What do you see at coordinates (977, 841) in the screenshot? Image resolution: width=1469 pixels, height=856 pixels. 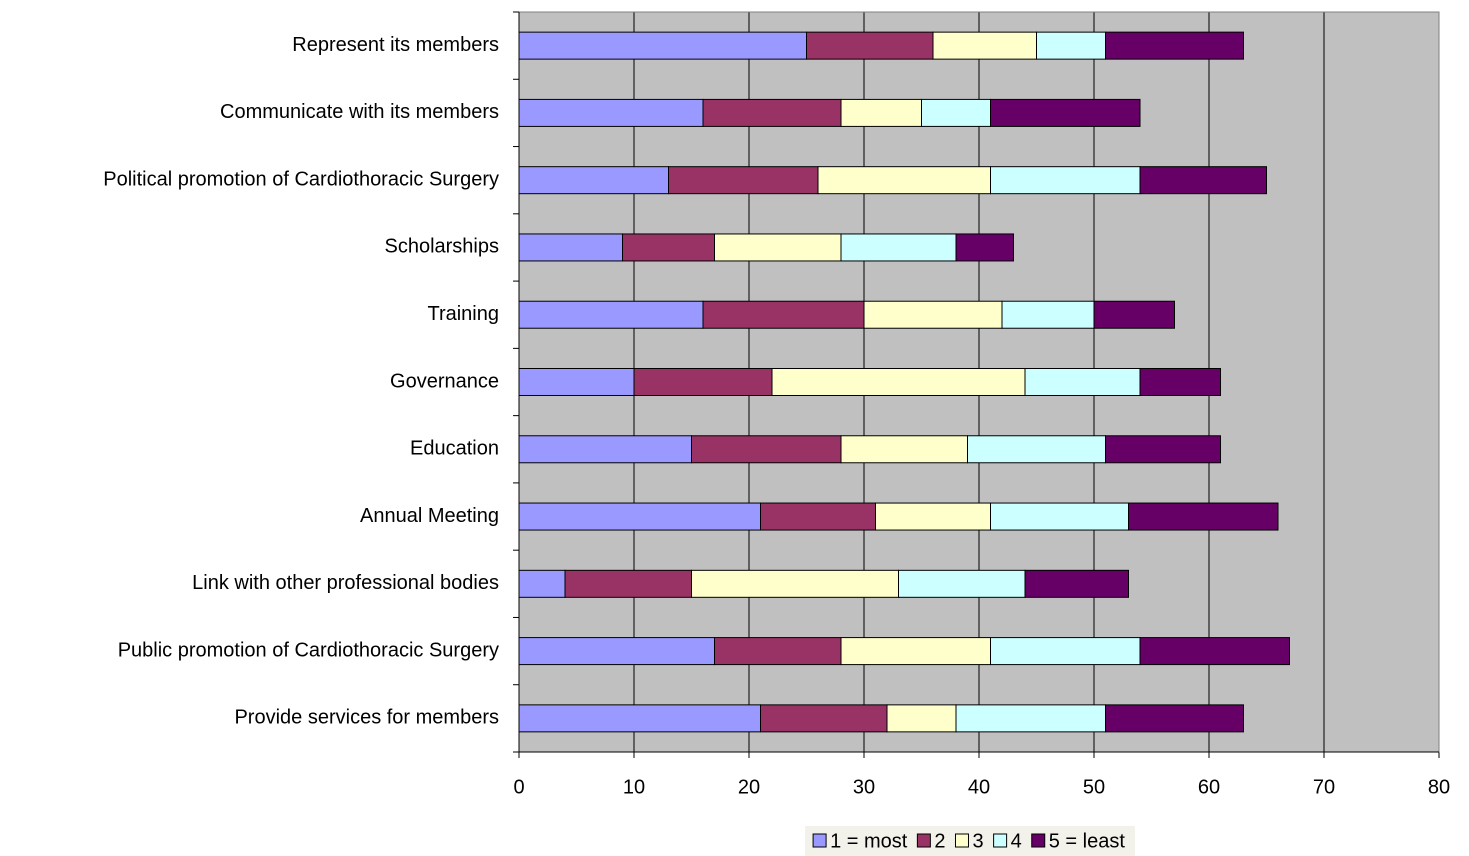 I see `legend-label: 3` at bounding box center [977, 841].